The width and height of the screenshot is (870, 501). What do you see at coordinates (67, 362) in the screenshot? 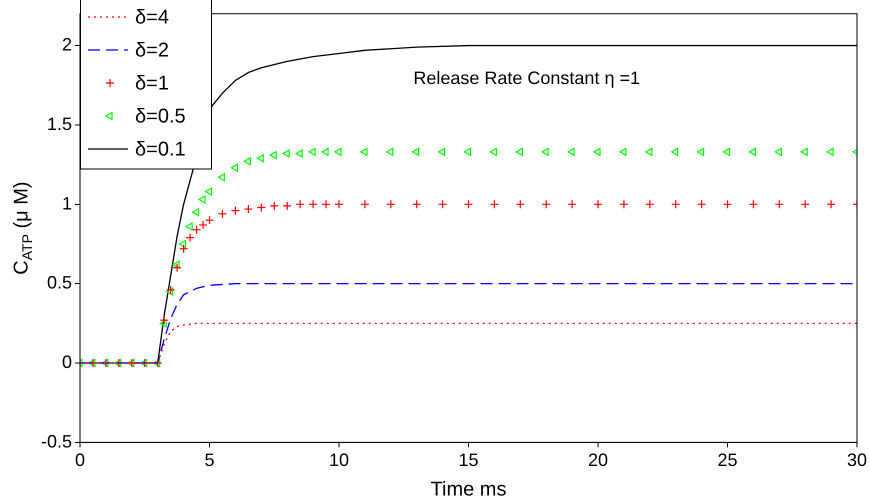
I see `y-tick-label: 0` at bounding box center [67, 362].